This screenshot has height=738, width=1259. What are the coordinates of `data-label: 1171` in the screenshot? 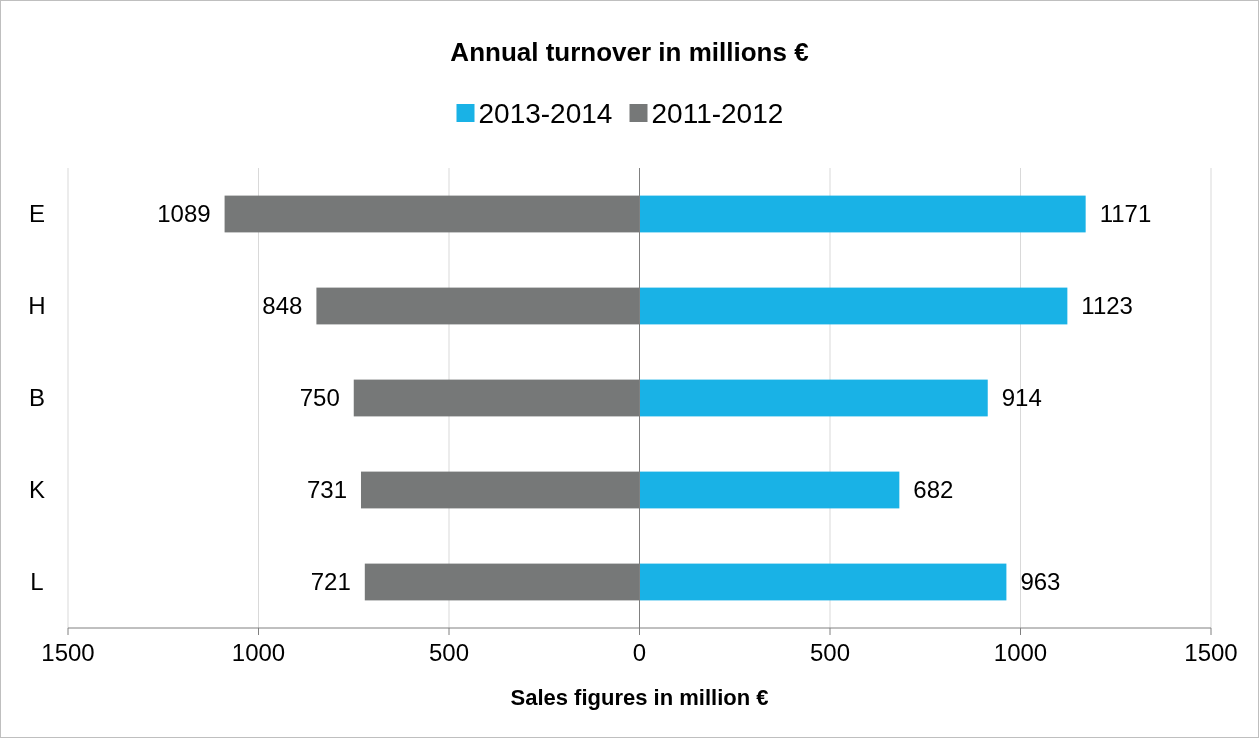 It's located at (1125, 214).